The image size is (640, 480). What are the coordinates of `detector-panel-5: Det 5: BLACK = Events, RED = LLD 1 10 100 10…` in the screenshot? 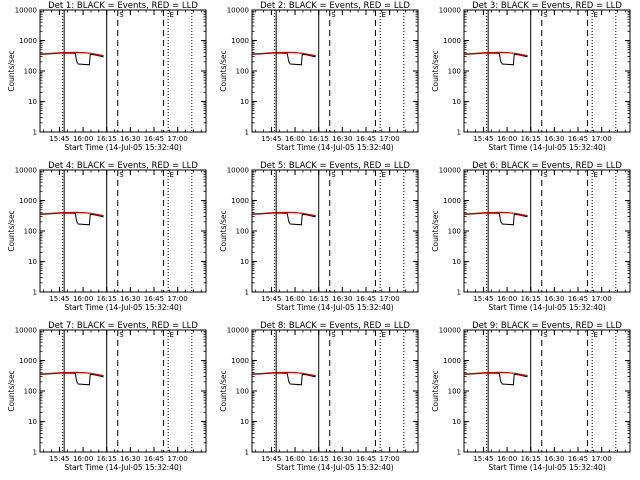 It's located at (319, 236).